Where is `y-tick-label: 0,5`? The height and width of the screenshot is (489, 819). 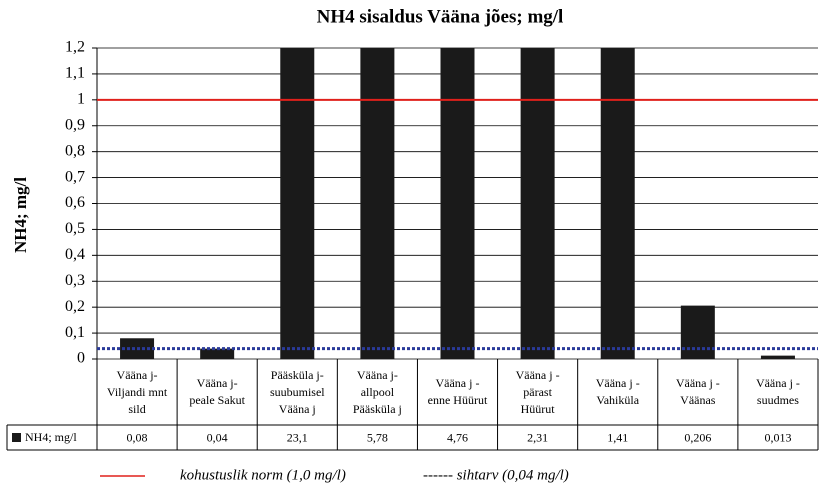 y-tick-label: 0,5 is located at coordinates (75, 228).